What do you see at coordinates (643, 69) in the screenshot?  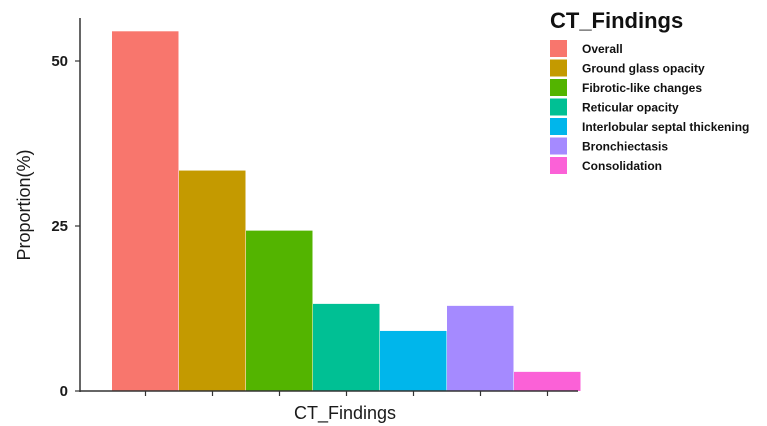 I see `legend-label-1: Ground glass opacity` at bounding box center [643, 69].